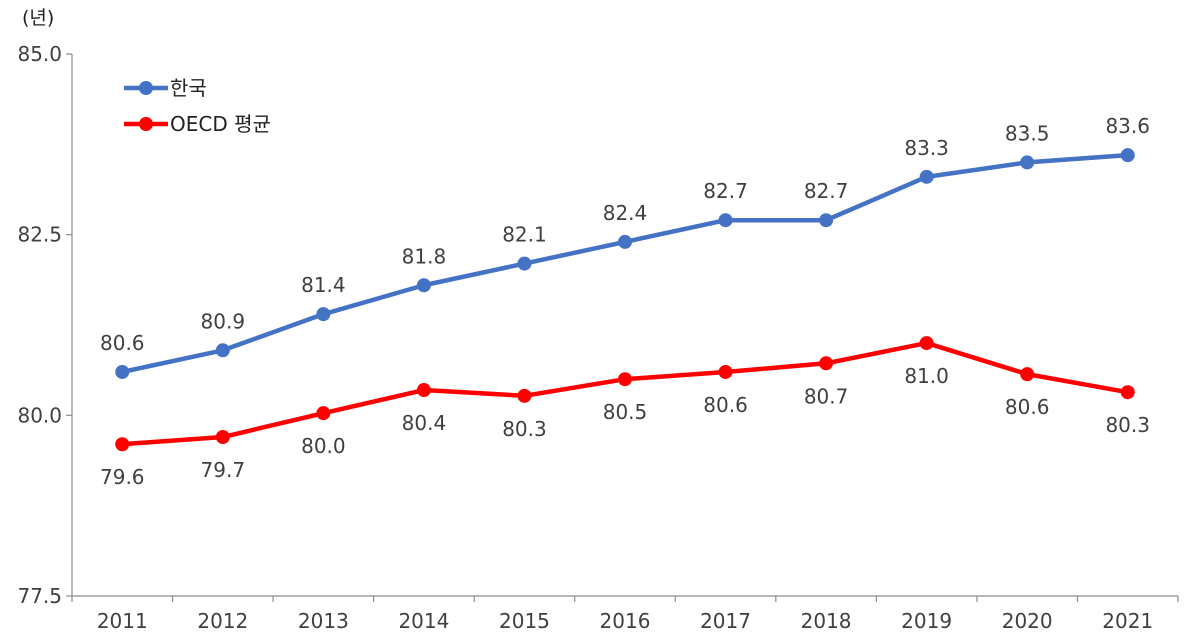  What do you see at coordinates (424, 256) in the screenshot?
I see `data-label: 81.8` at bounding box center [424, 256].